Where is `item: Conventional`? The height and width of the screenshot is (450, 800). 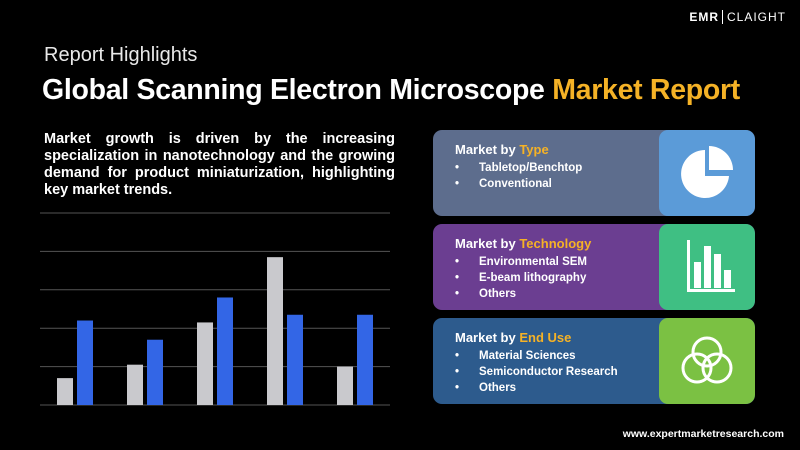
item: Conventional is located at coordinates (518, 184).